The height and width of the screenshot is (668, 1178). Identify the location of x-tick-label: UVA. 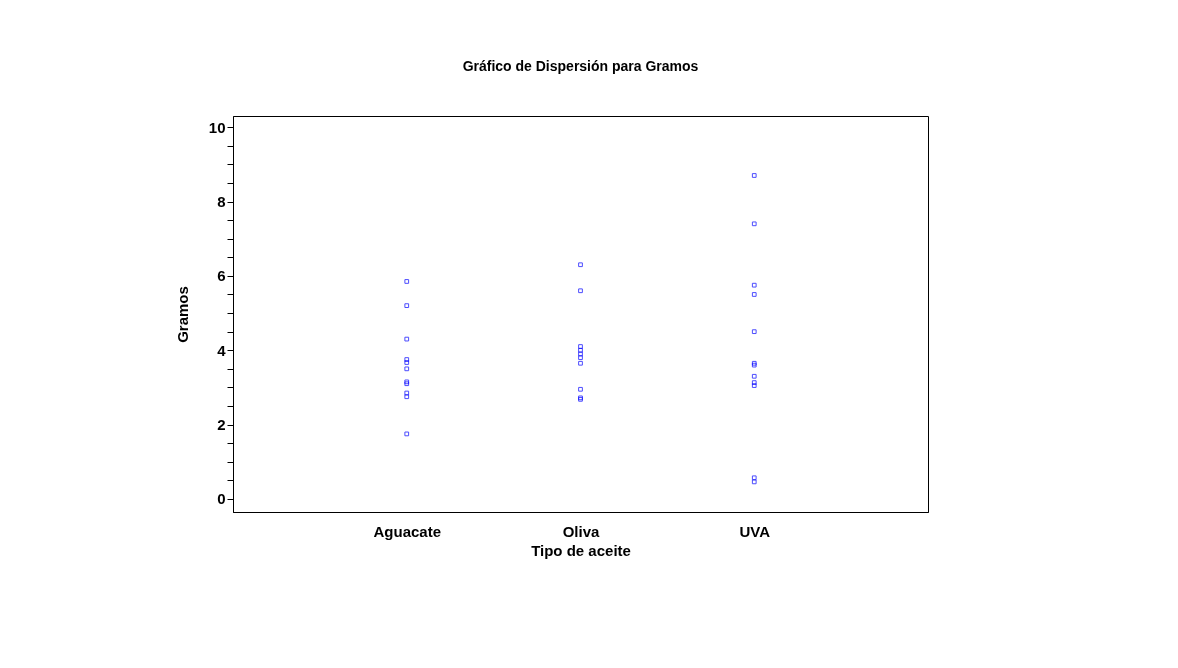
(755, 531).